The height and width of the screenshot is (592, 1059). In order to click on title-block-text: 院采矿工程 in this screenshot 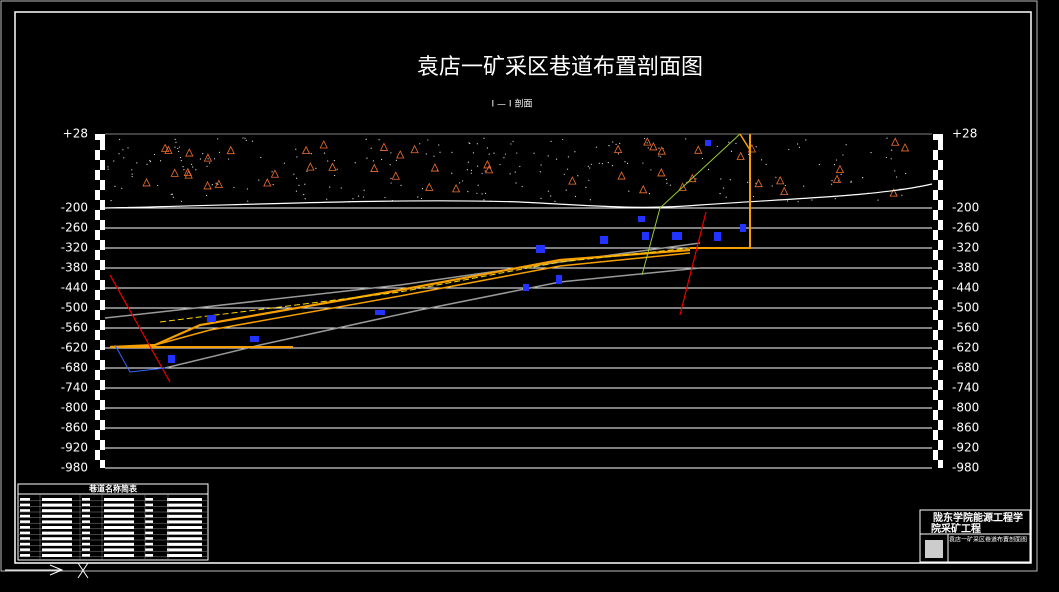, I will do `click(956, 528)`.